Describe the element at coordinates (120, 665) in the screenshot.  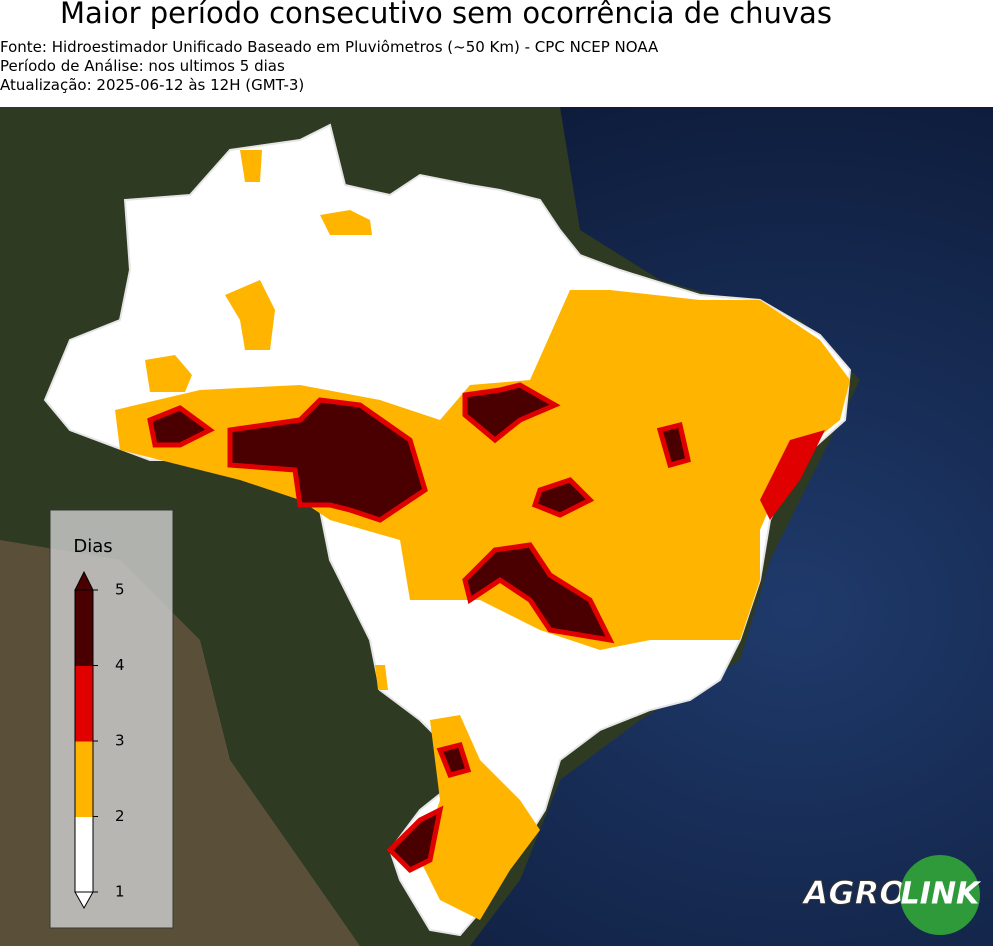
I see `colorbar-tick-label: 4` at that location.